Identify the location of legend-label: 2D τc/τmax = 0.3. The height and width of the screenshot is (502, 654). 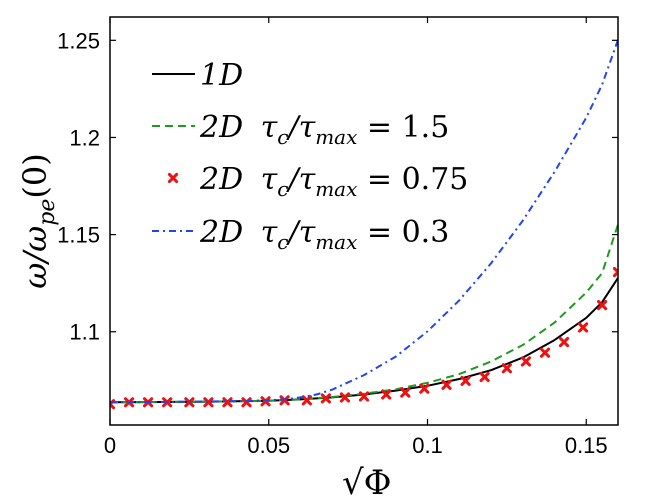
(324, 234).